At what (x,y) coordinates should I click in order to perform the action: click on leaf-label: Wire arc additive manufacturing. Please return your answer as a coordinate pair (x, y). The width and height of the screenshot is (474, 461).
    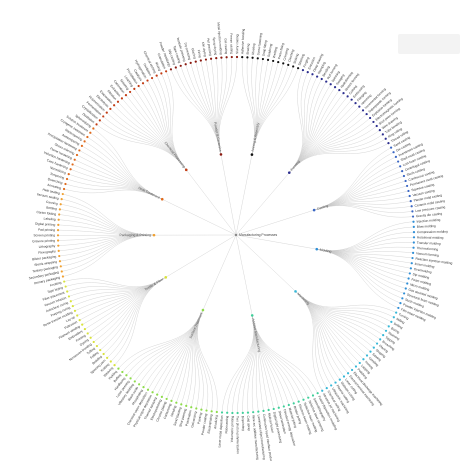
    Looking at the image, I should click on (255, 437).